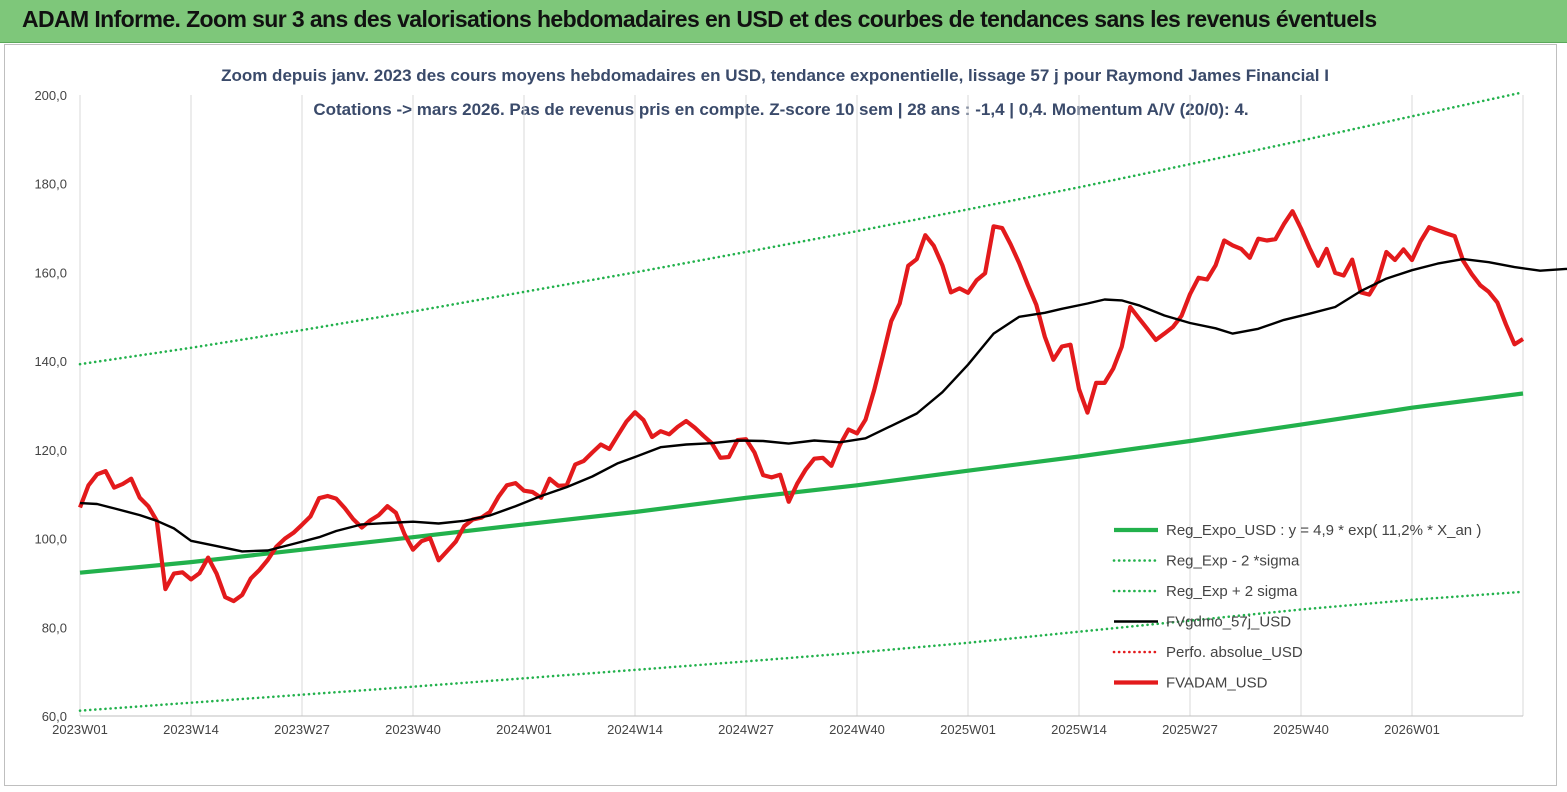  Describe the element at coordinates (50, 95) in the screenshot. I see `y-tick-label: 200,0` at that location.